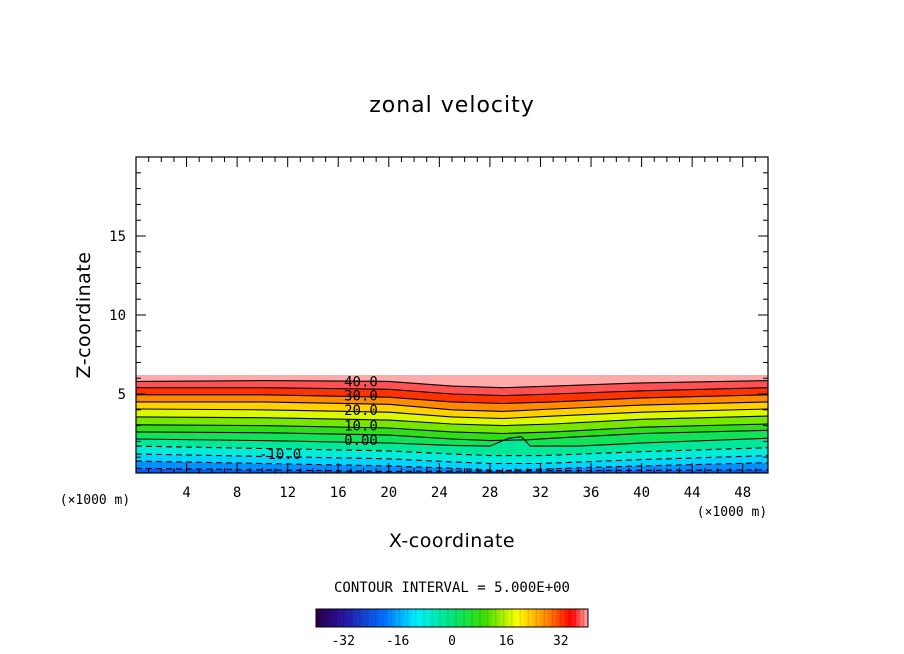 The height and width of the screenshot is (654, 904). Describe the element at coordinates (186, 493) in the screenshot. I see `x-tick-label: 4` at that location.